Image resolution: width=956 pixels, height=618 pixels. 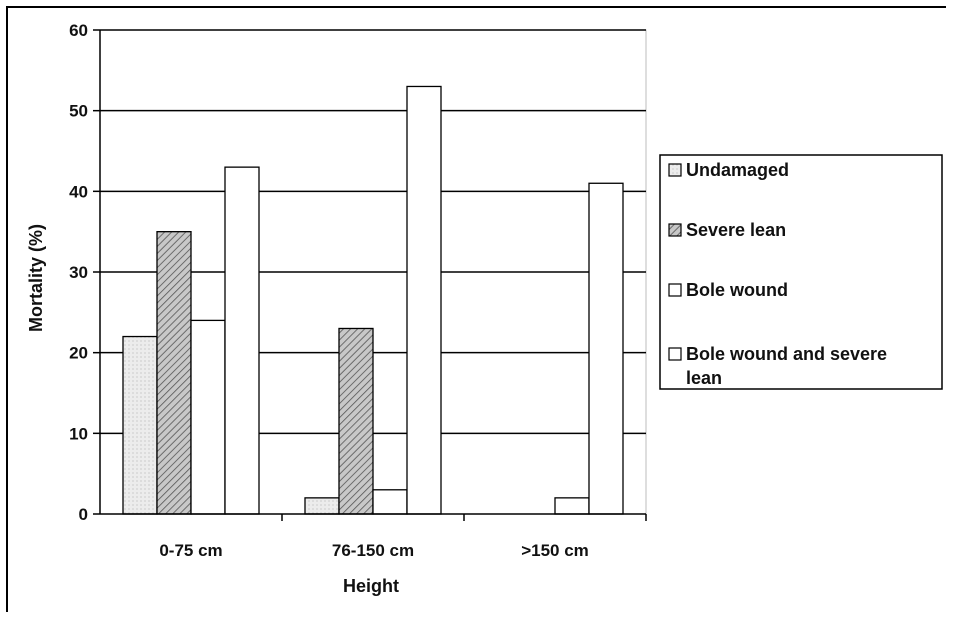 What do you see at coordinates (78, 111) in the screenshot?
I see `y-tick-label: 50` at bounding box center [78, 111].